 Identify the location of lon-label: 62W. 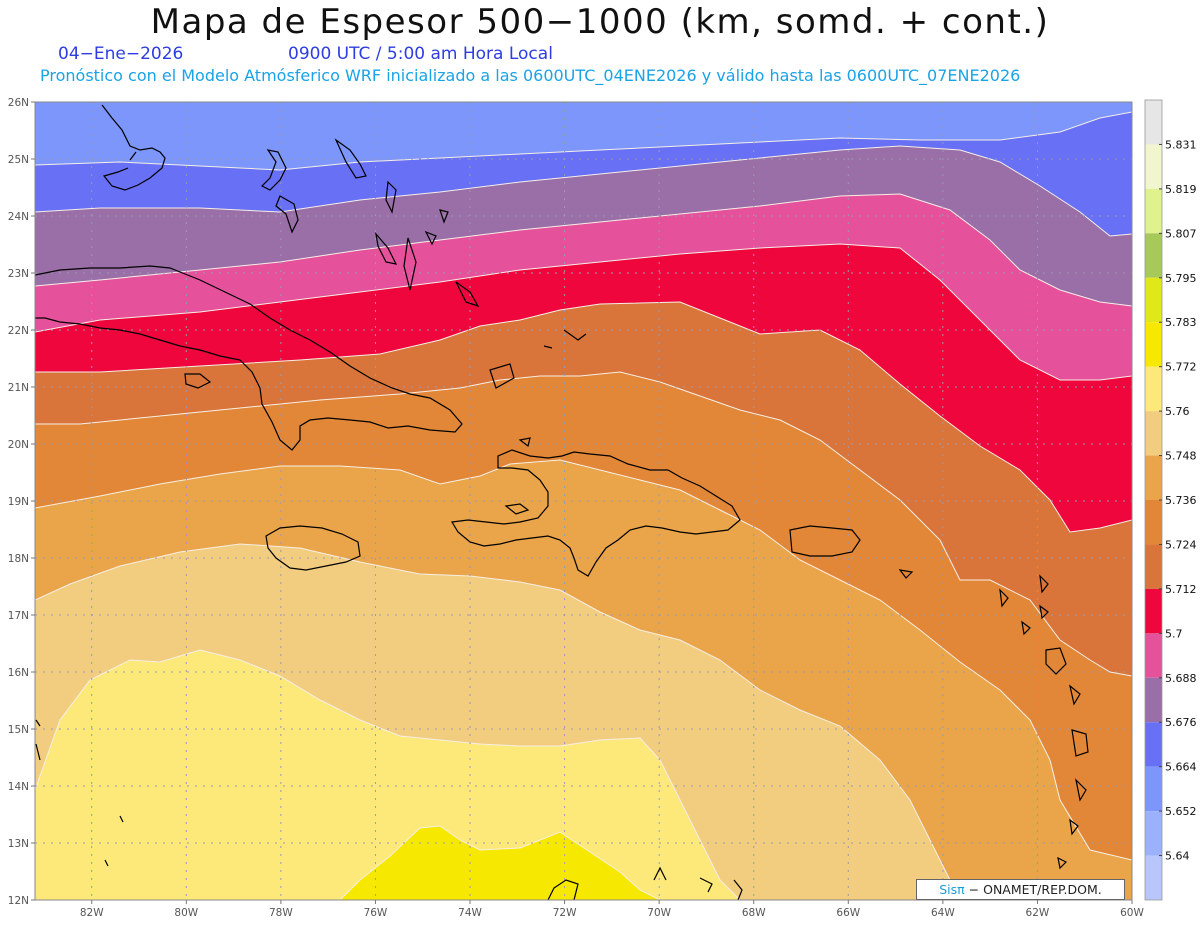
(1038, 913).